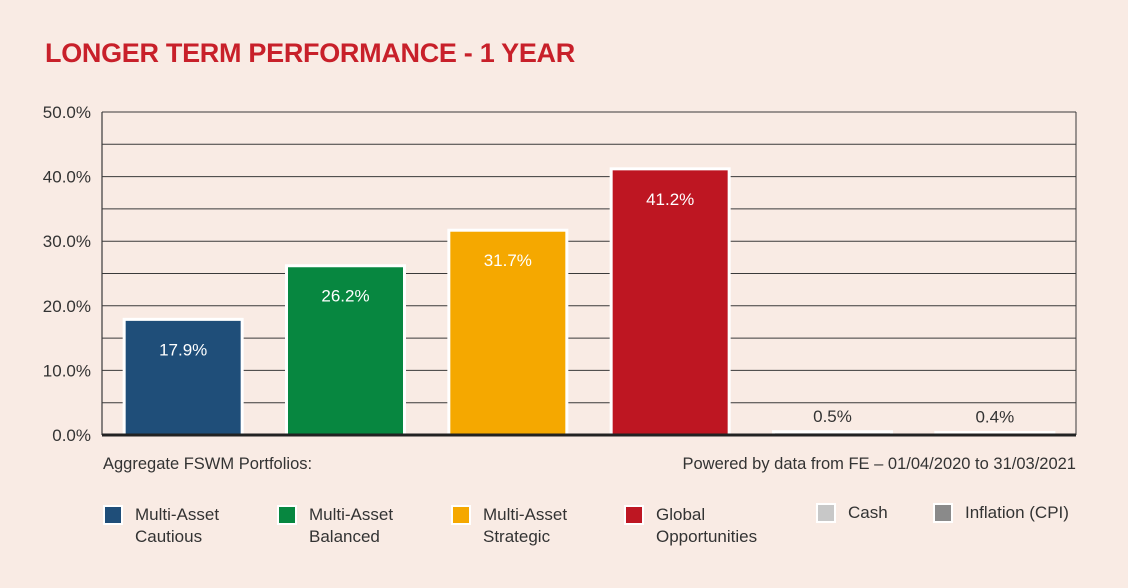 This screenshot has height=588, width=1128. I want to click on bar-value-label: 0.4%, so click(994, 416).